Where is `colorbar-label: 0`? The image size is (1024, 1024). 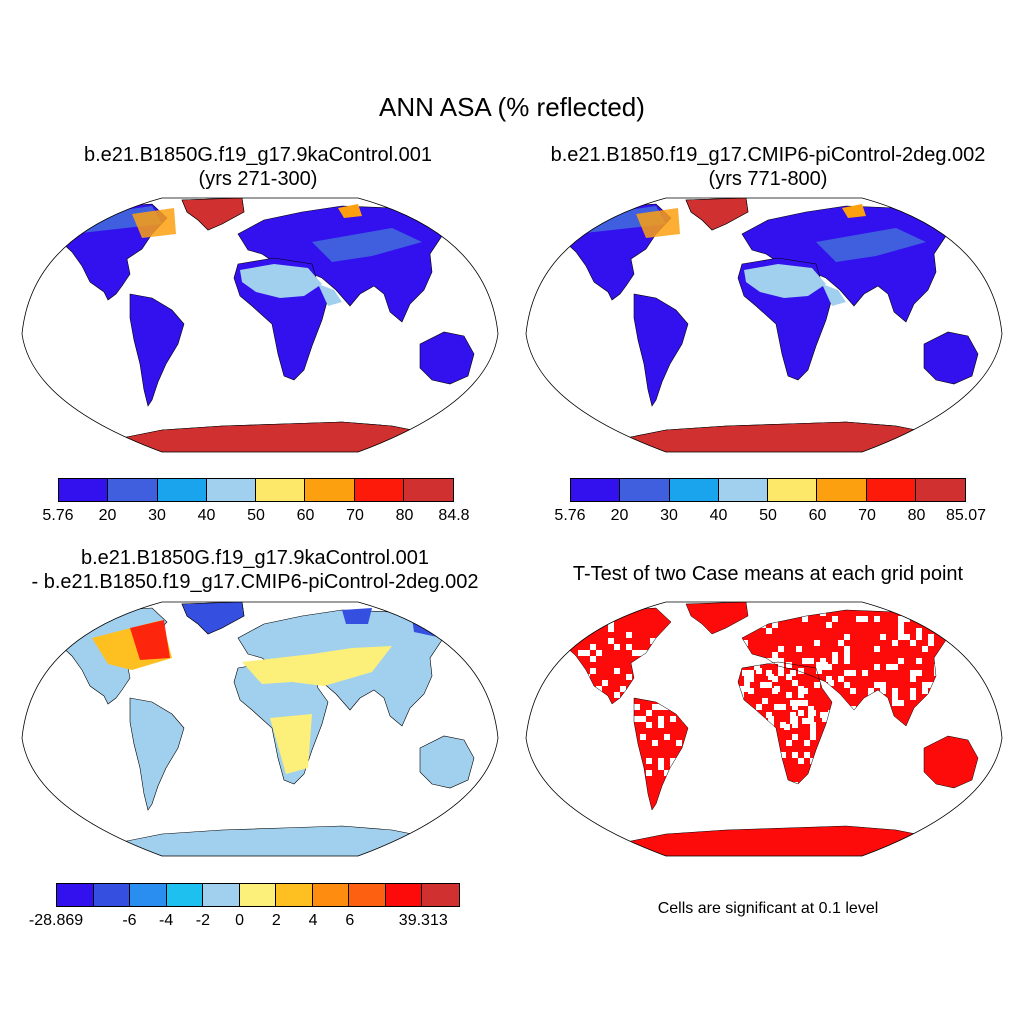 colorbar-label: 0 is located at coordinates (240, 920).